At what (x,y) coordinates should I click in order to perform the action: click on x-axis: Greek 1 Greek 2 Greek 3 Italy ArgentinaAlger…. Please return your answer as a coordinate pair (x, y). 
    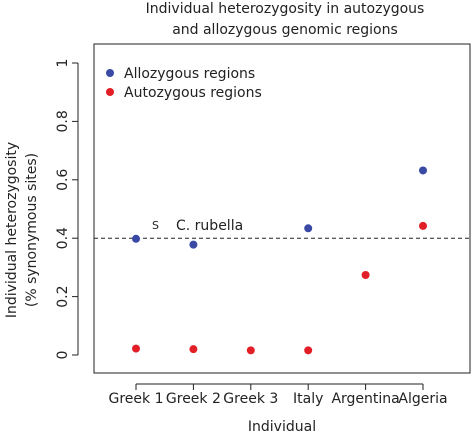
    Looking at the image, I should click on (278, 395).